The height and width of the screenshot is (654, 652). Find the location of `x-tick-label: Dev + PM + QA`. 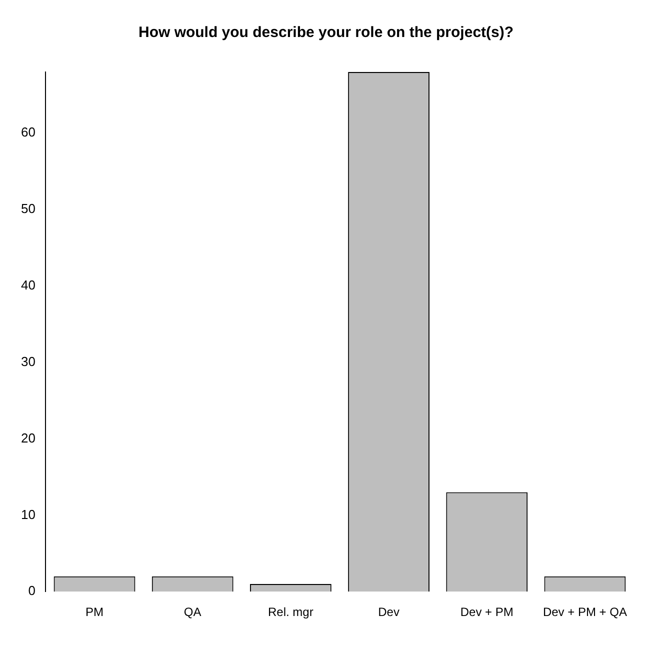

x-tick-label: Dev + PM + QA is located at coordinates (584, 612).